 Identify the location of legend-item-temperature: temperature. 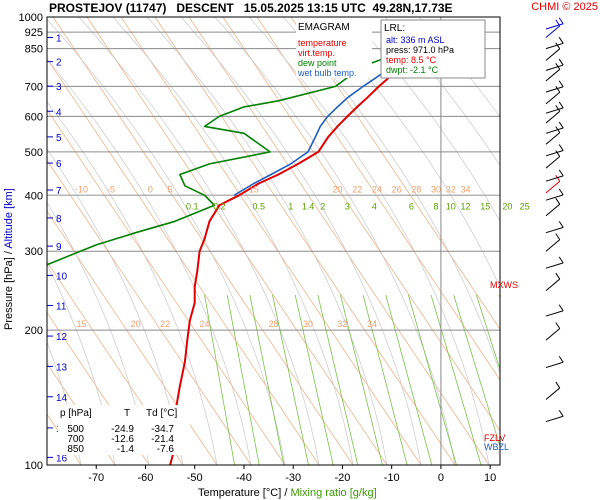
(322, 43).